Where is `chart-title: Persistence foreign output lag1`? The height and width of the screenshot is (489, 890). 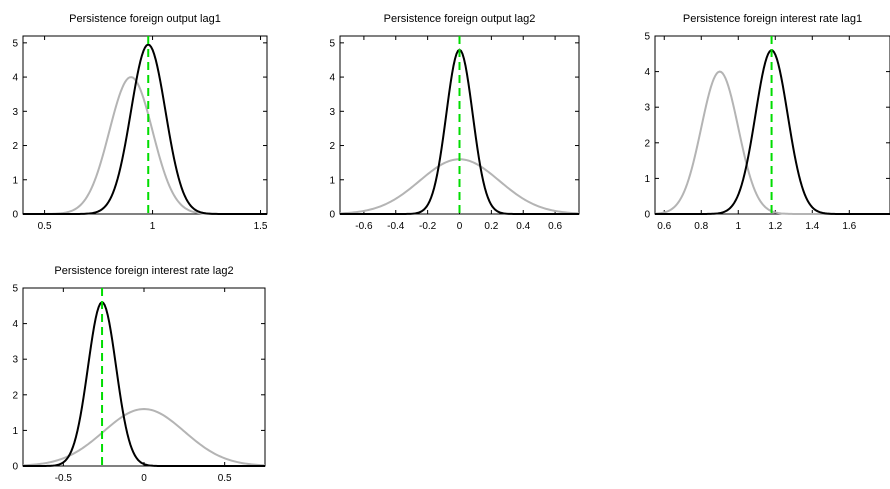
chart-title: Persistence foreign output lag1 is located at coordinates (145, 19).